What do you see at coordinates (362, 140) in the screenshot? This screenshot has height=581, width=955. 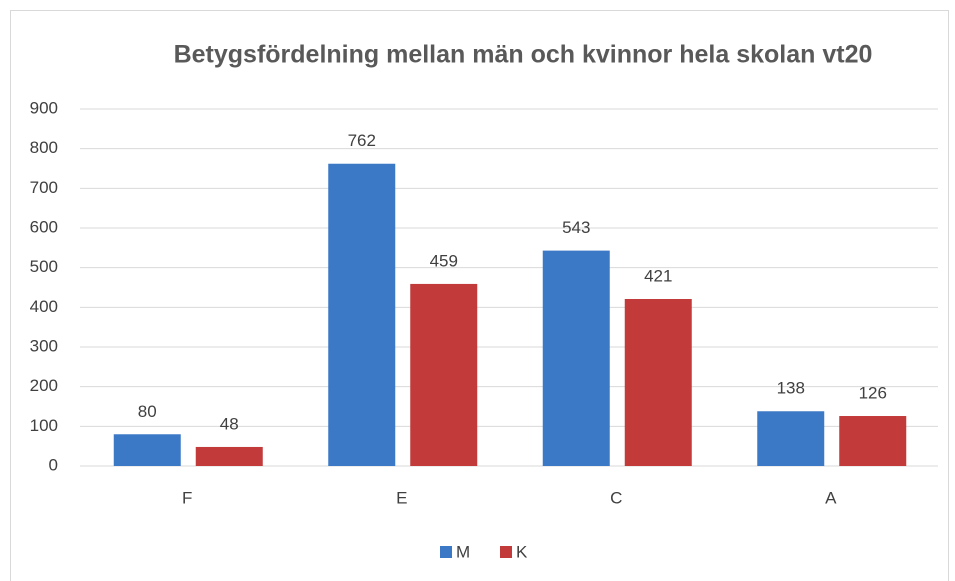 I see `data-label: 762` at bounding box center [362, 140].